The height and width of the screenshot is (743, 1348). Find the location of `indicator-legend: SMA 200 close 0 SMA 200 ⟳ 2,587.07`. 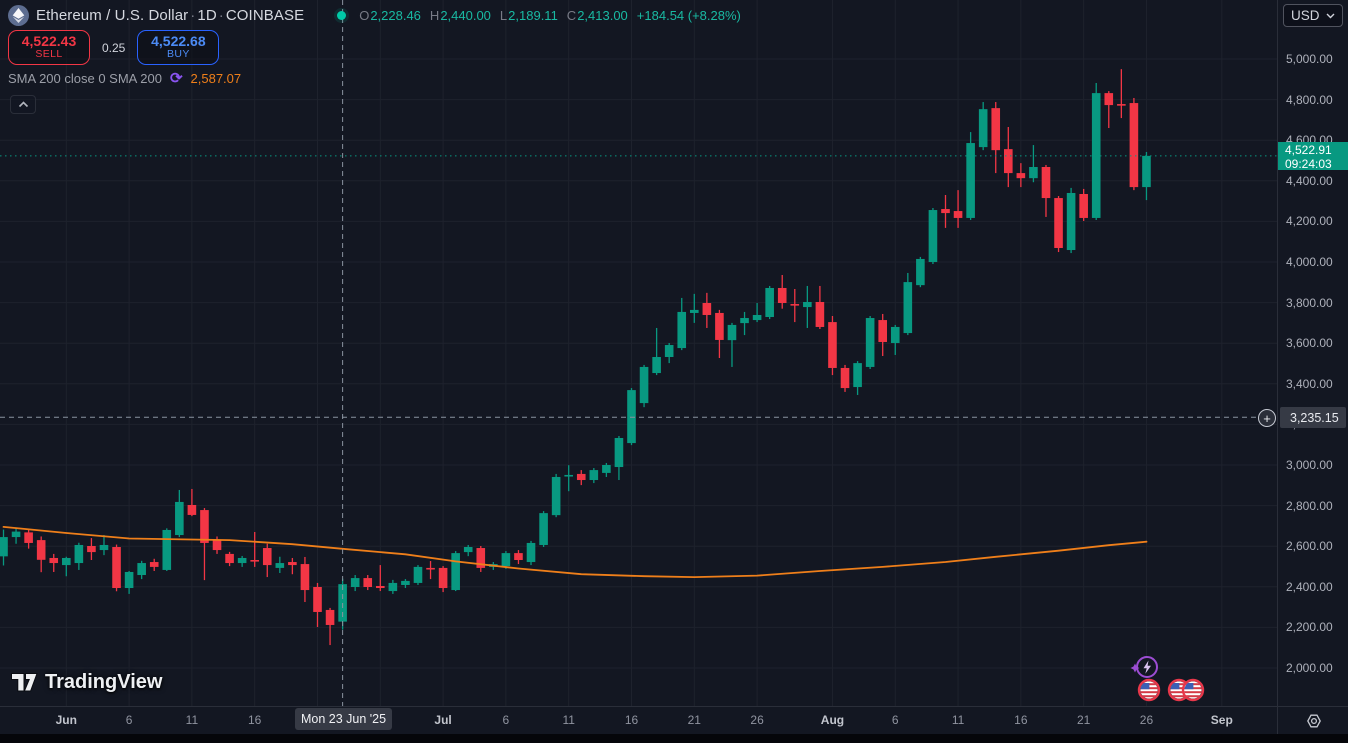

indicator-legend: SMA 200 close 0 SMA 200 ⟳ 2,587.07 is located at coordinates (124, 78).